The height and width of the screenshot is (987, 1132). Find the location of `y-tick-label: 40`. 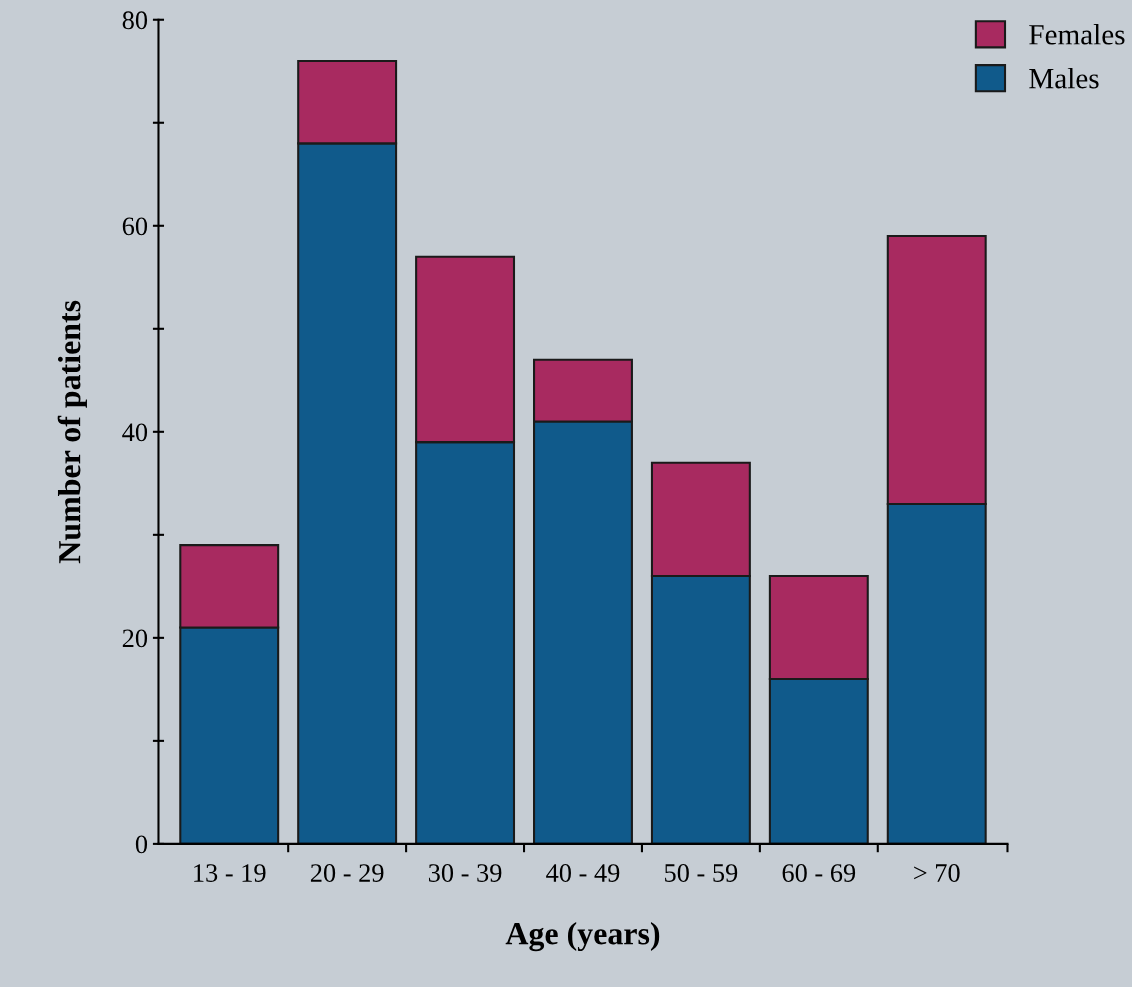

y-tick-label: 40 is located at coordinates (135, 432).